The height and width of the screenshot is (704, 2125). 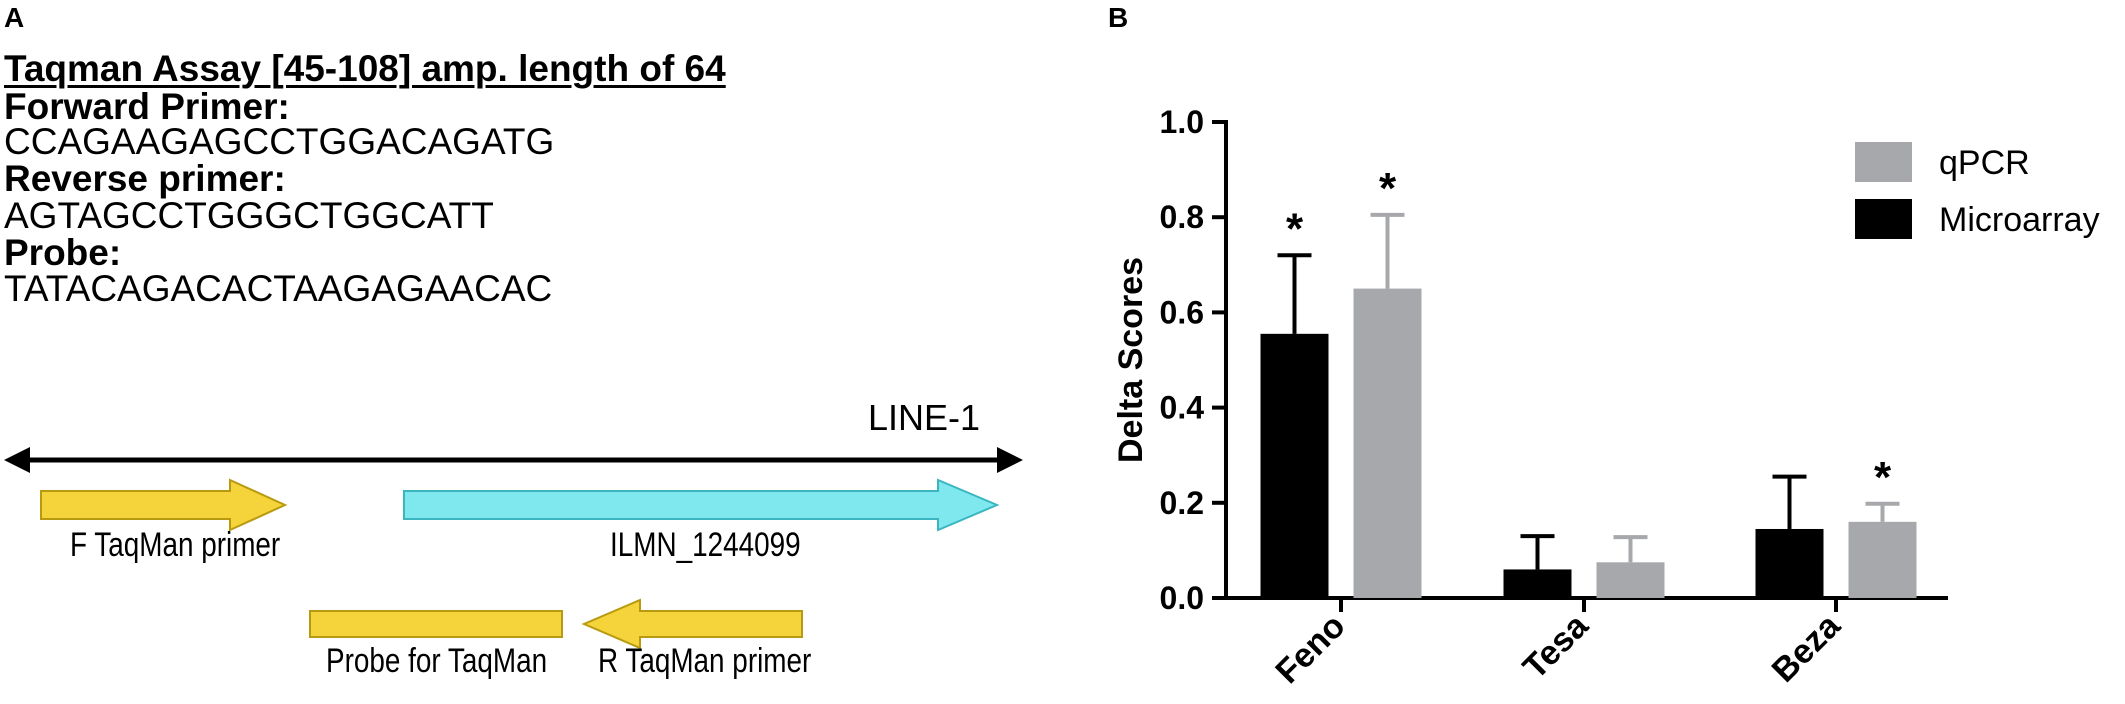 What do you see at coordinates (175, 545) in the screenshot?
I see `f-primer-label: F TaqMan primer` at bounding box center [175, 545].